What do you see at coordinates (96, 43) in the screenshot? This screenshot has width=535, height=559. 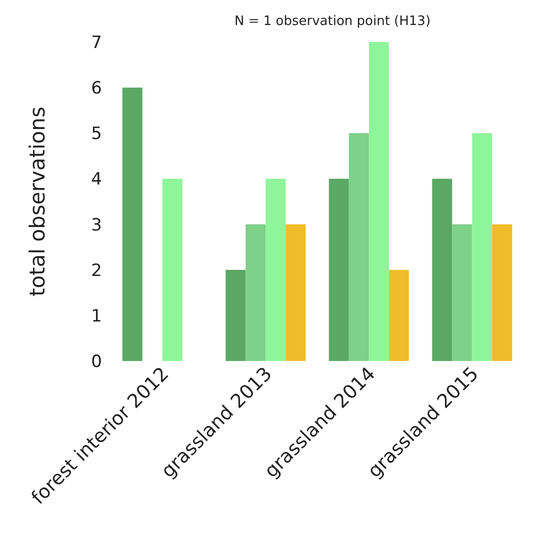 I see `y-tick-label: 7` at bounding box center [96, 43].